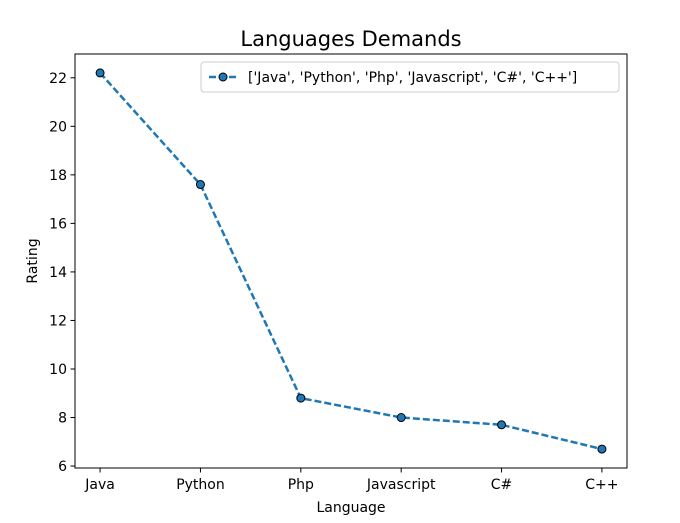 This screenshot has height=523, width=680. Describe the element at coordinates (58, 224) in the screenshot. I see `y-tick-label: 16` at that location.